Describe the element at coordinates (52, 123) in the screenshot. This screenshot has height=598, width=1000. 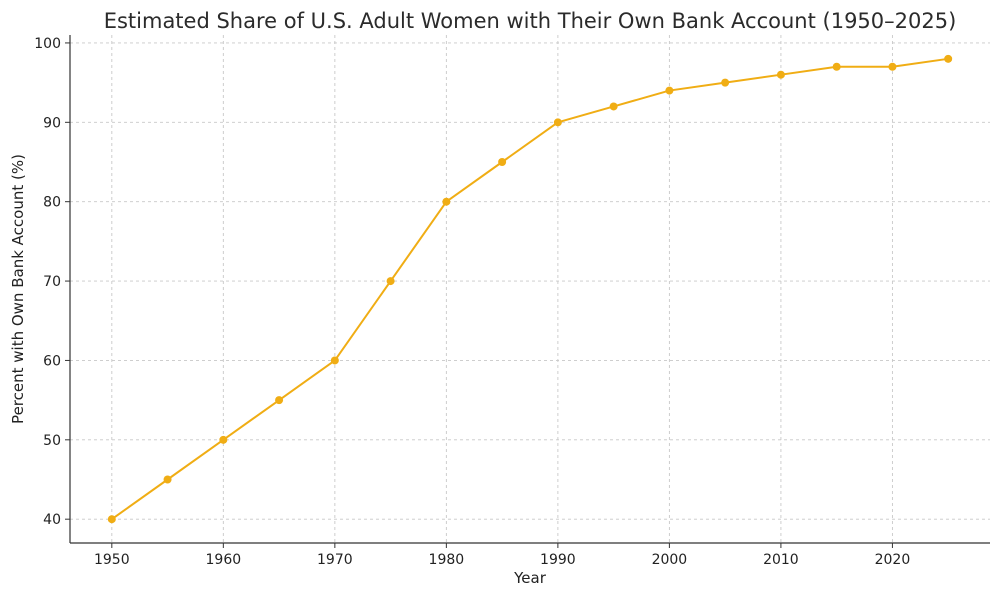
I see `y-tick-label: 90` at that location.